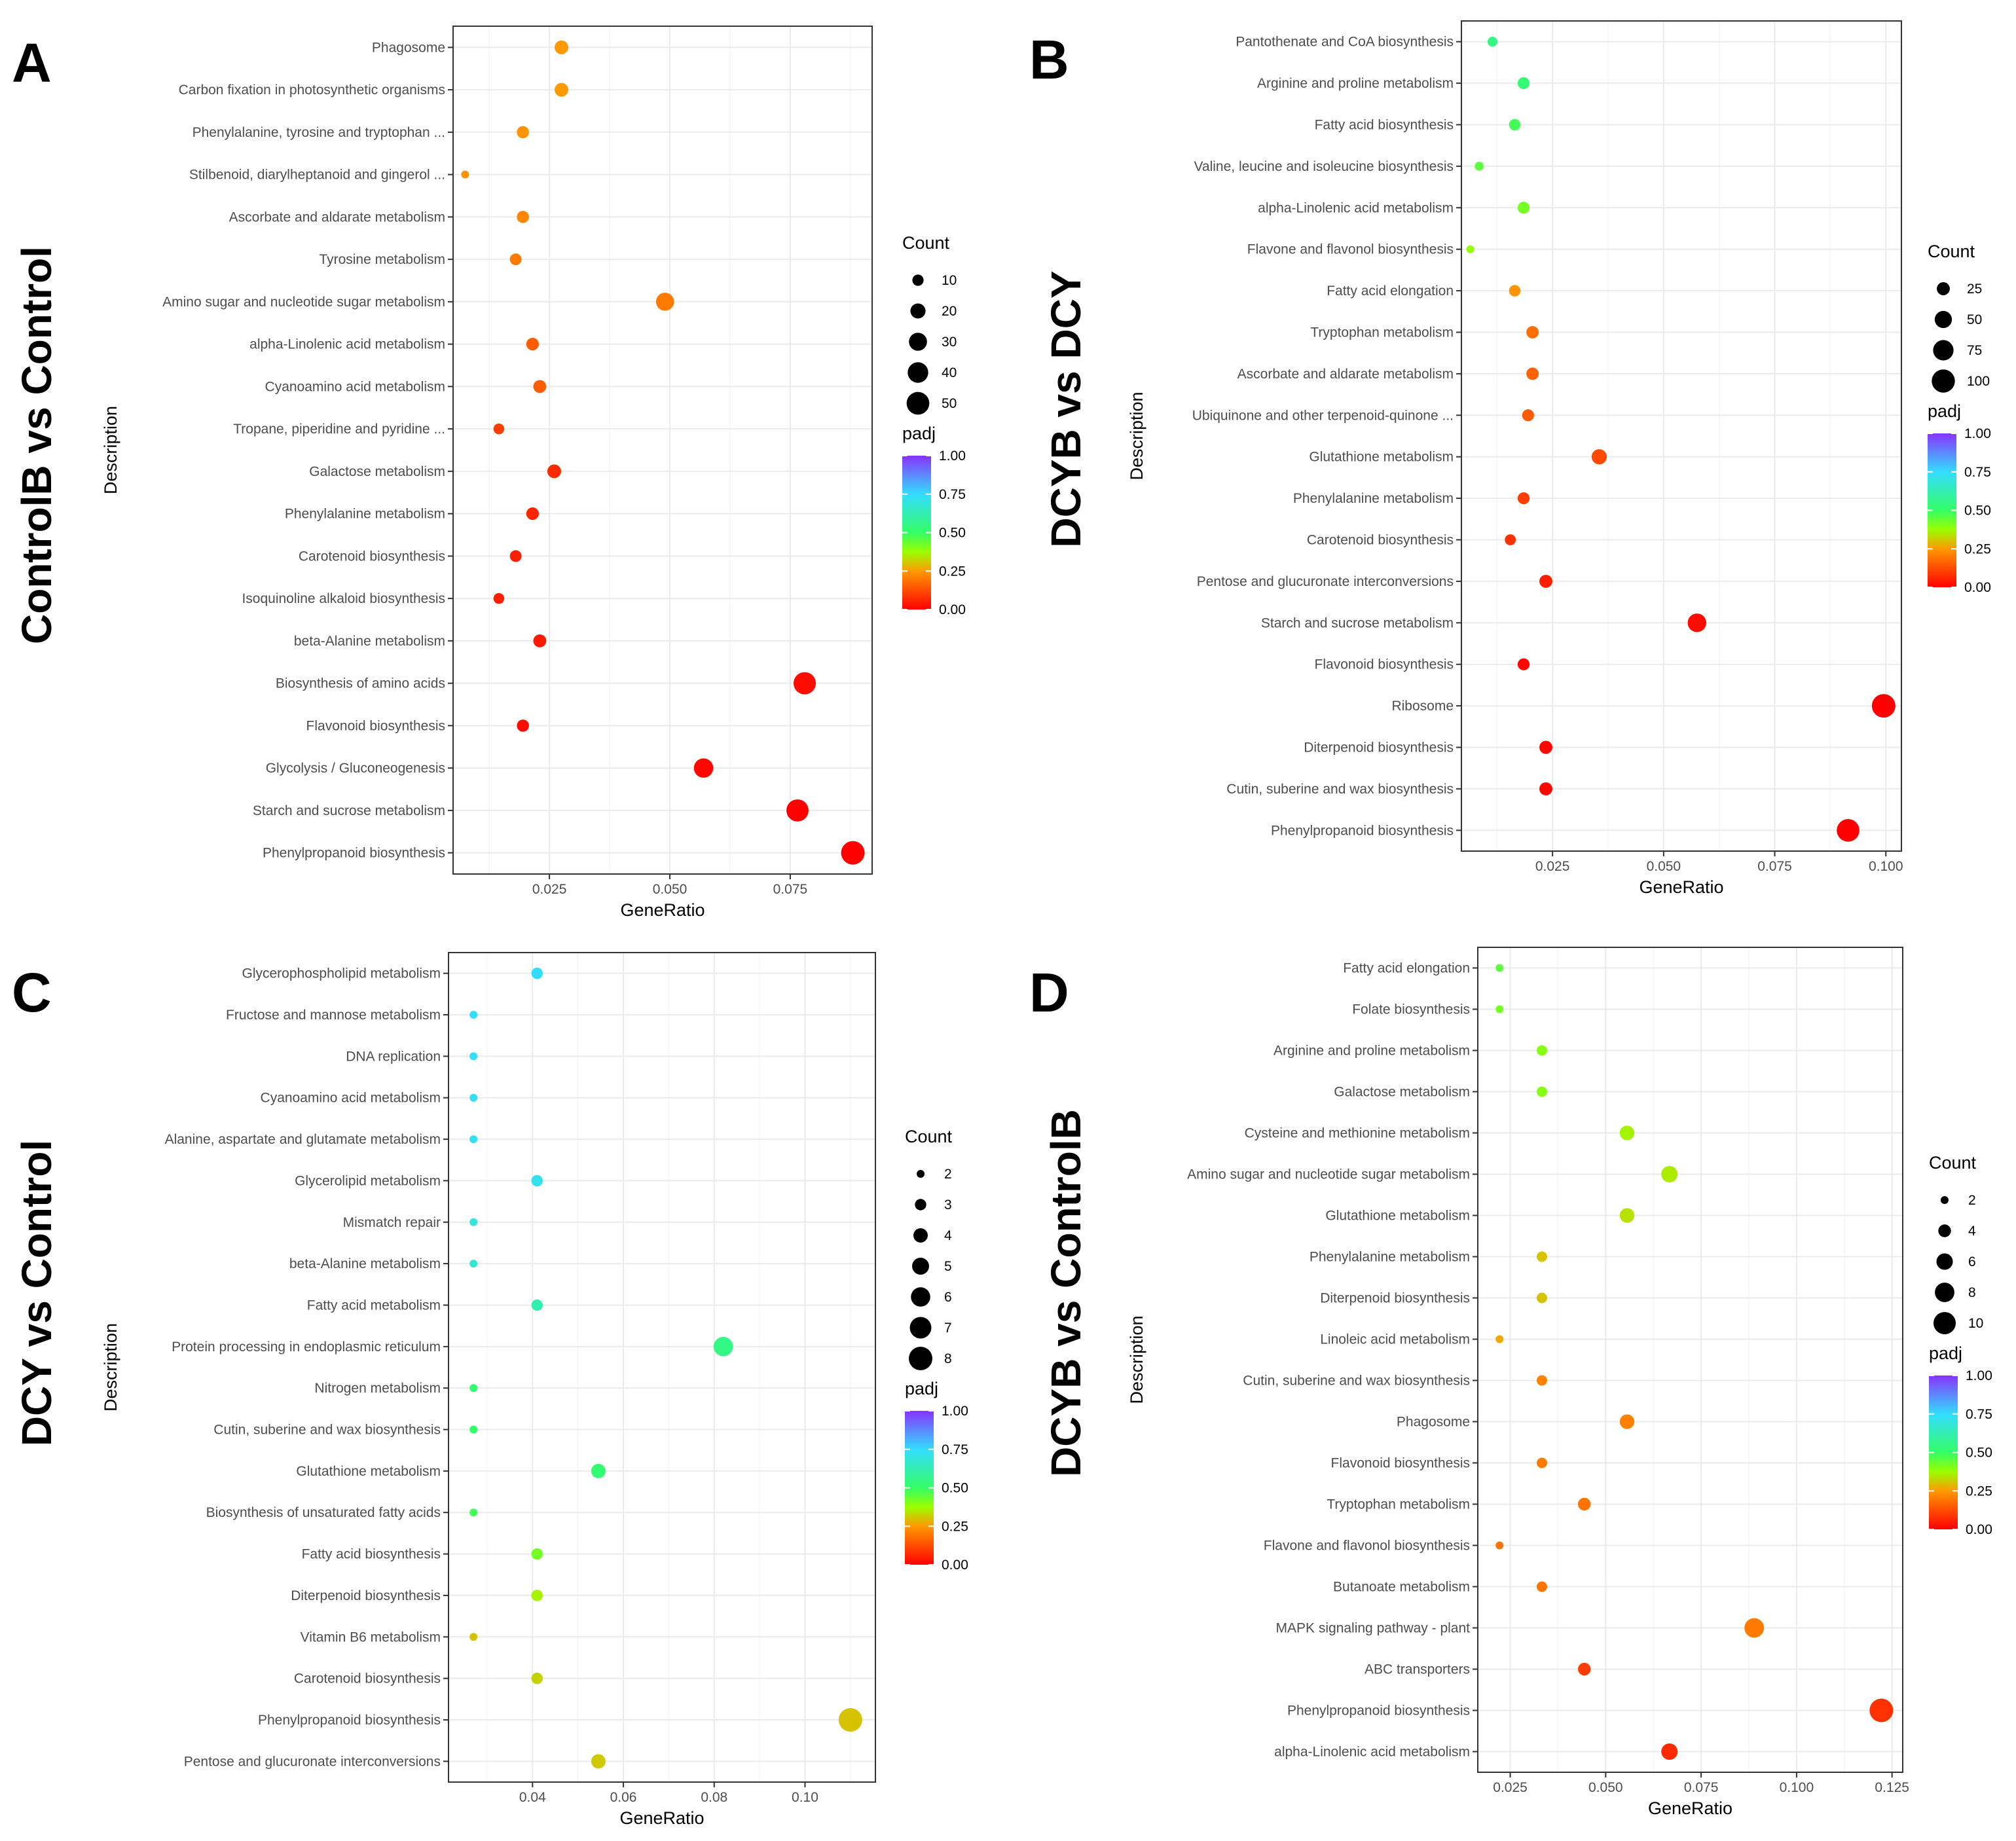 This screenshot has height=1841, width=2016. What do you see at coordinates (365, 514) in the screenshot?
I see `term-label: Phenylalanine metabolism` at bounding box center [365, 514].